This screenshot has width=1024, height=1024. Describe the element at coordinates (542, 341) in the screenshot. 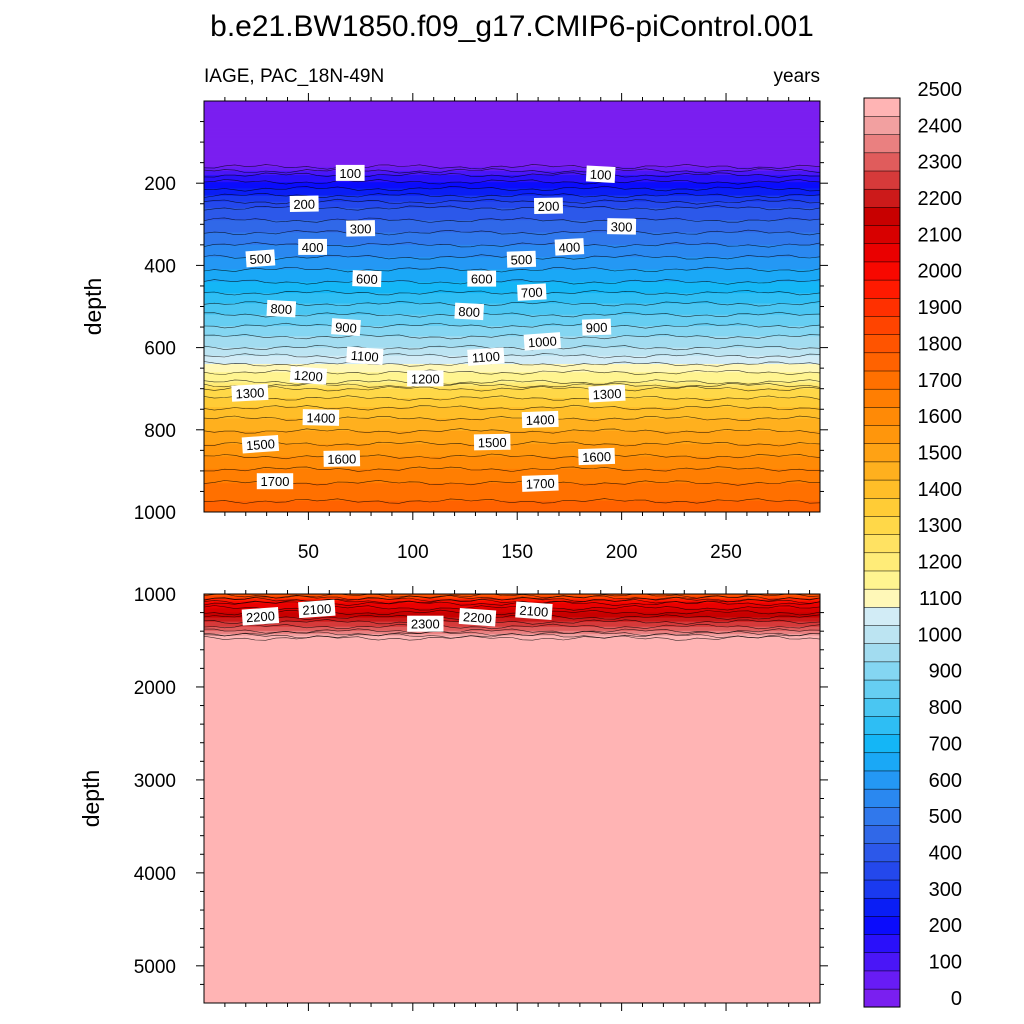

I see `contour-label: 1000` at that location.